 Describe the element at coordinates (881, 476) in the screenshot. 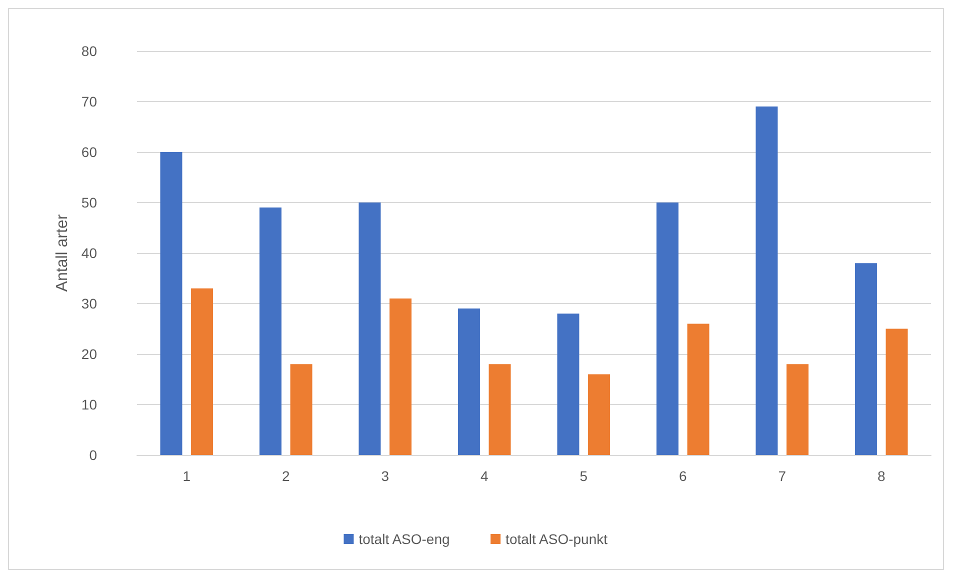

I see `x-tick-label: 8` at that location.